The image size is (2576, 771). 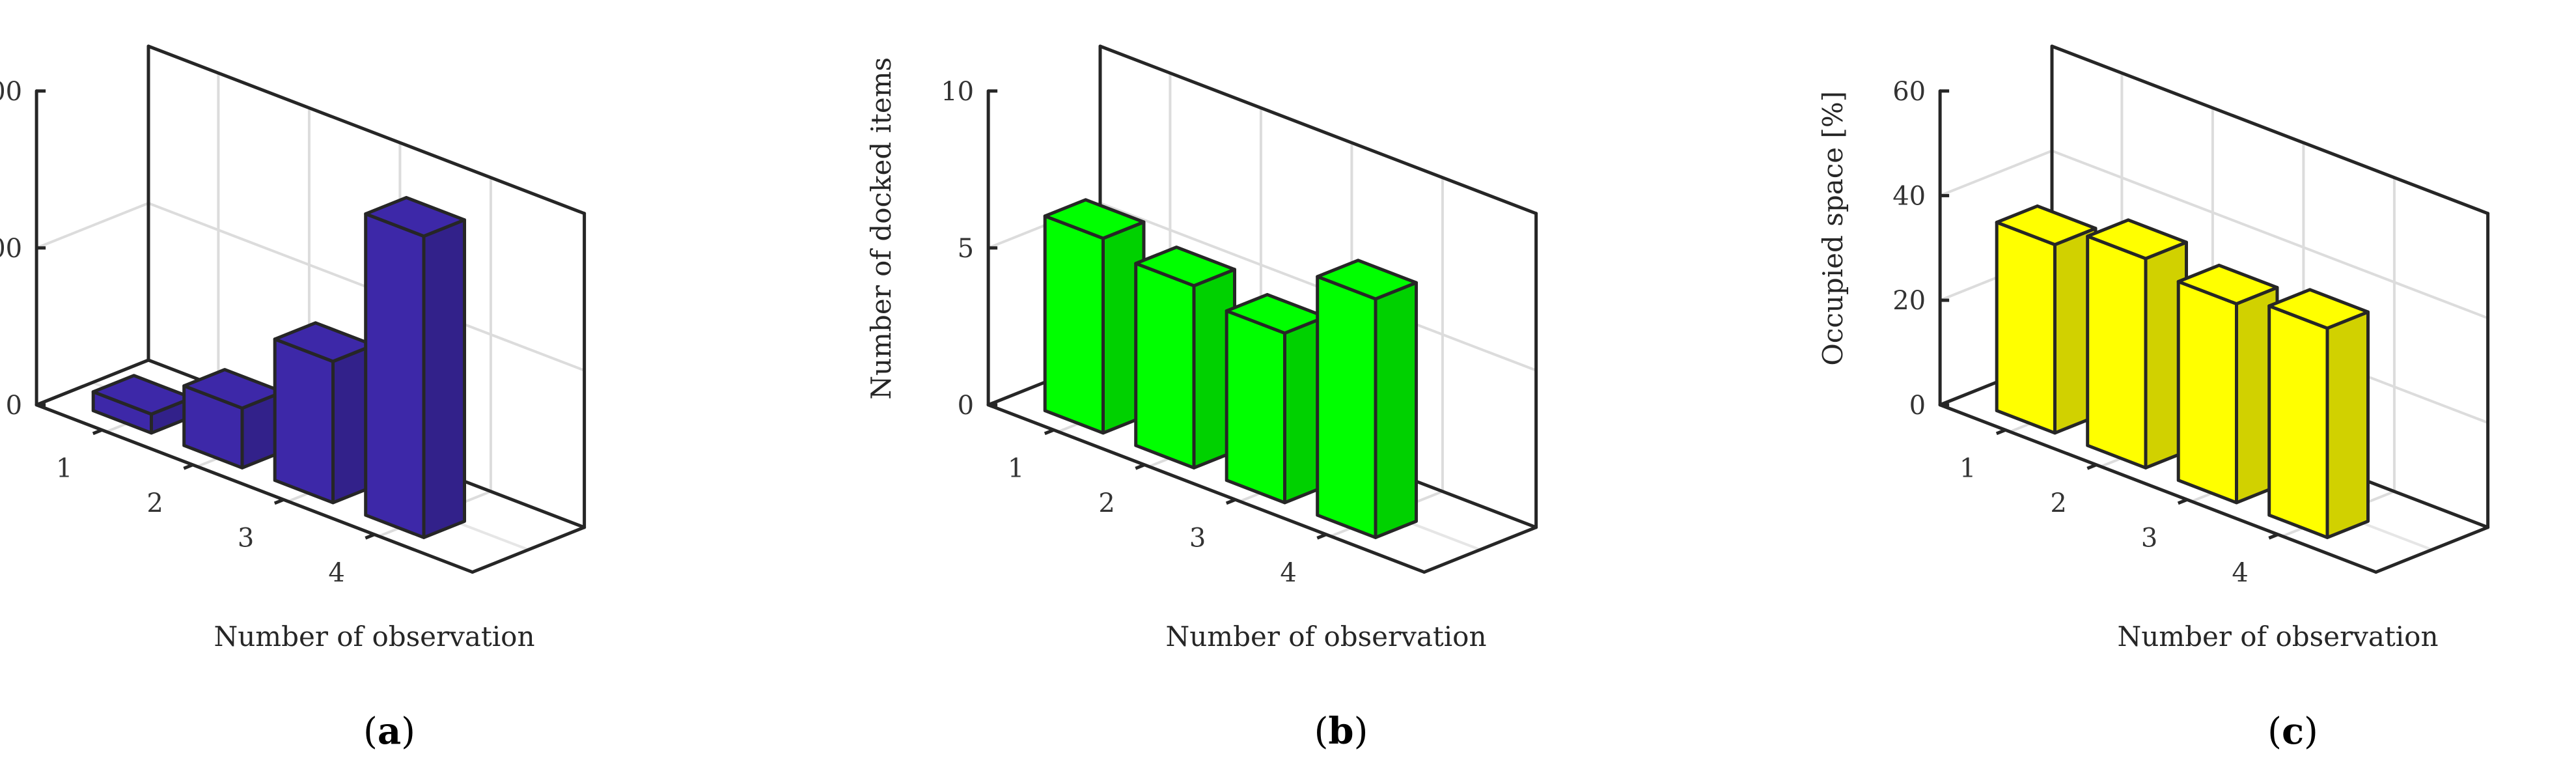 What do you see at coordinates (1909, 196) in the screenshot?
I see `y-tick-label: 40` at bounding box center [1909, 196].